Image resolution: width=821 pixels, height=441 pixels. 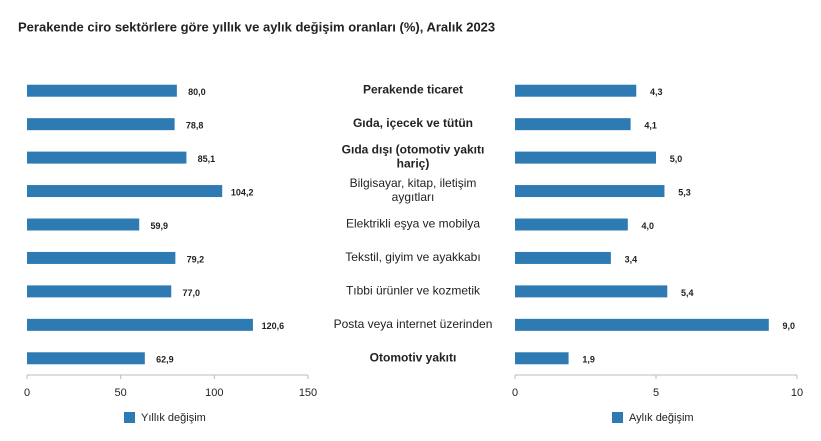 What do you see at coordinates (413, 157) in the screenshot?
I see `category-label: Gıda dışı (otomotiv yakıtı hariç)` at bounding box center [413, 157].